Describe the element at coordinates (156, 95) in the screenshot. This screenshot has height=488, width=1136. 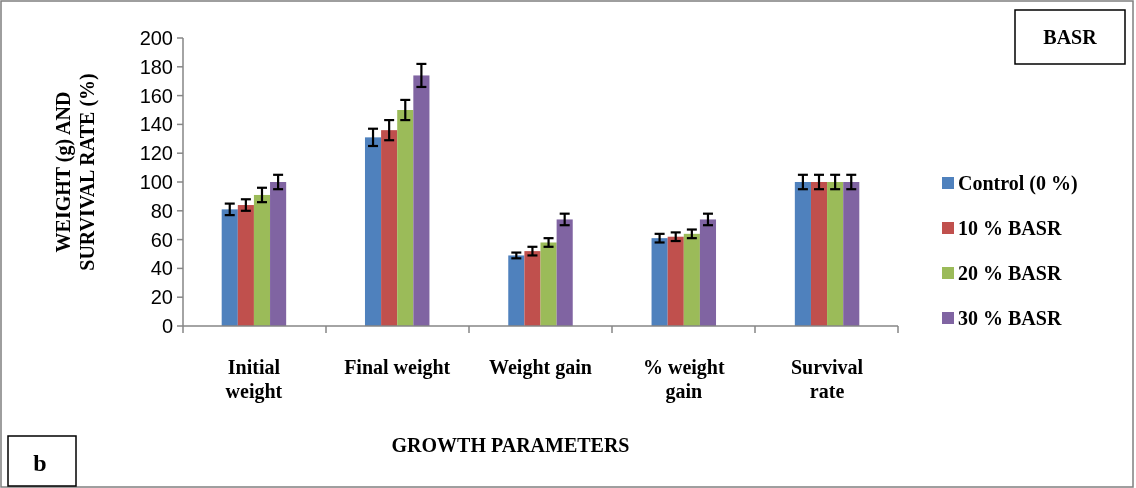
I see `y-tick-label: 160` at that location.